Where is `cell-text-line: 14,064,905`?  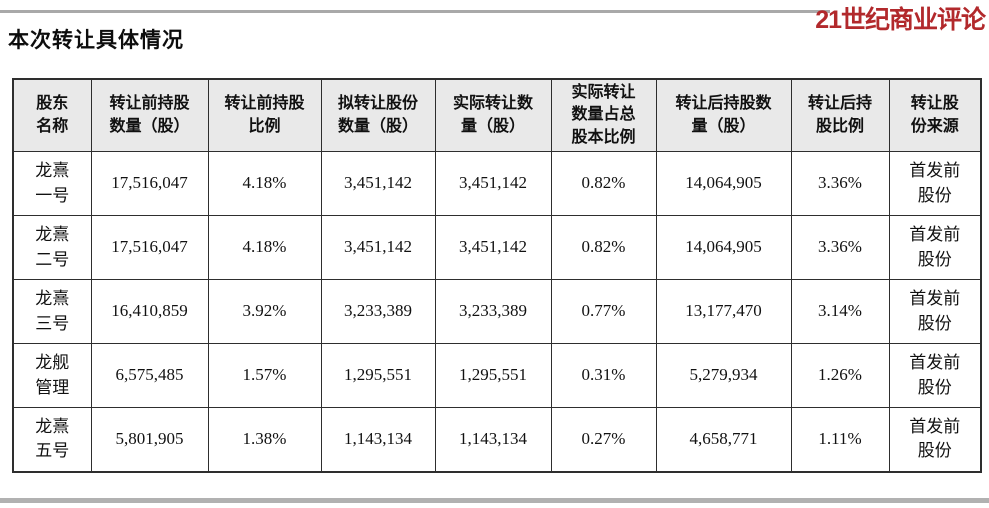
cell-text-line: 14,064,905 is located at coordinates (723, 247).